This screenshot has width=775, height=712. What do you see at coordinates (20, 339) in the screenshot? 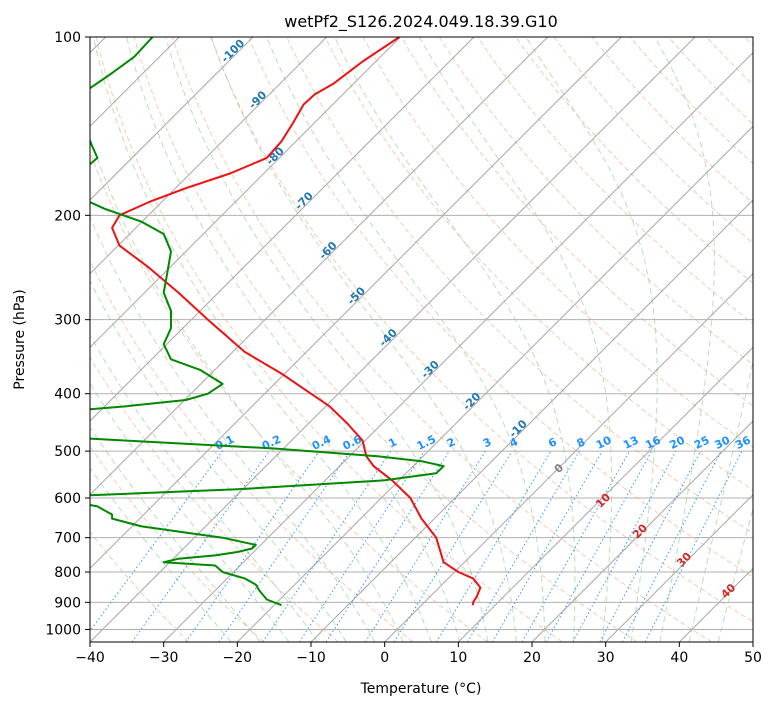
I see `y-axis-label: Pressure (hPa)` at bounding box center [20, 339].